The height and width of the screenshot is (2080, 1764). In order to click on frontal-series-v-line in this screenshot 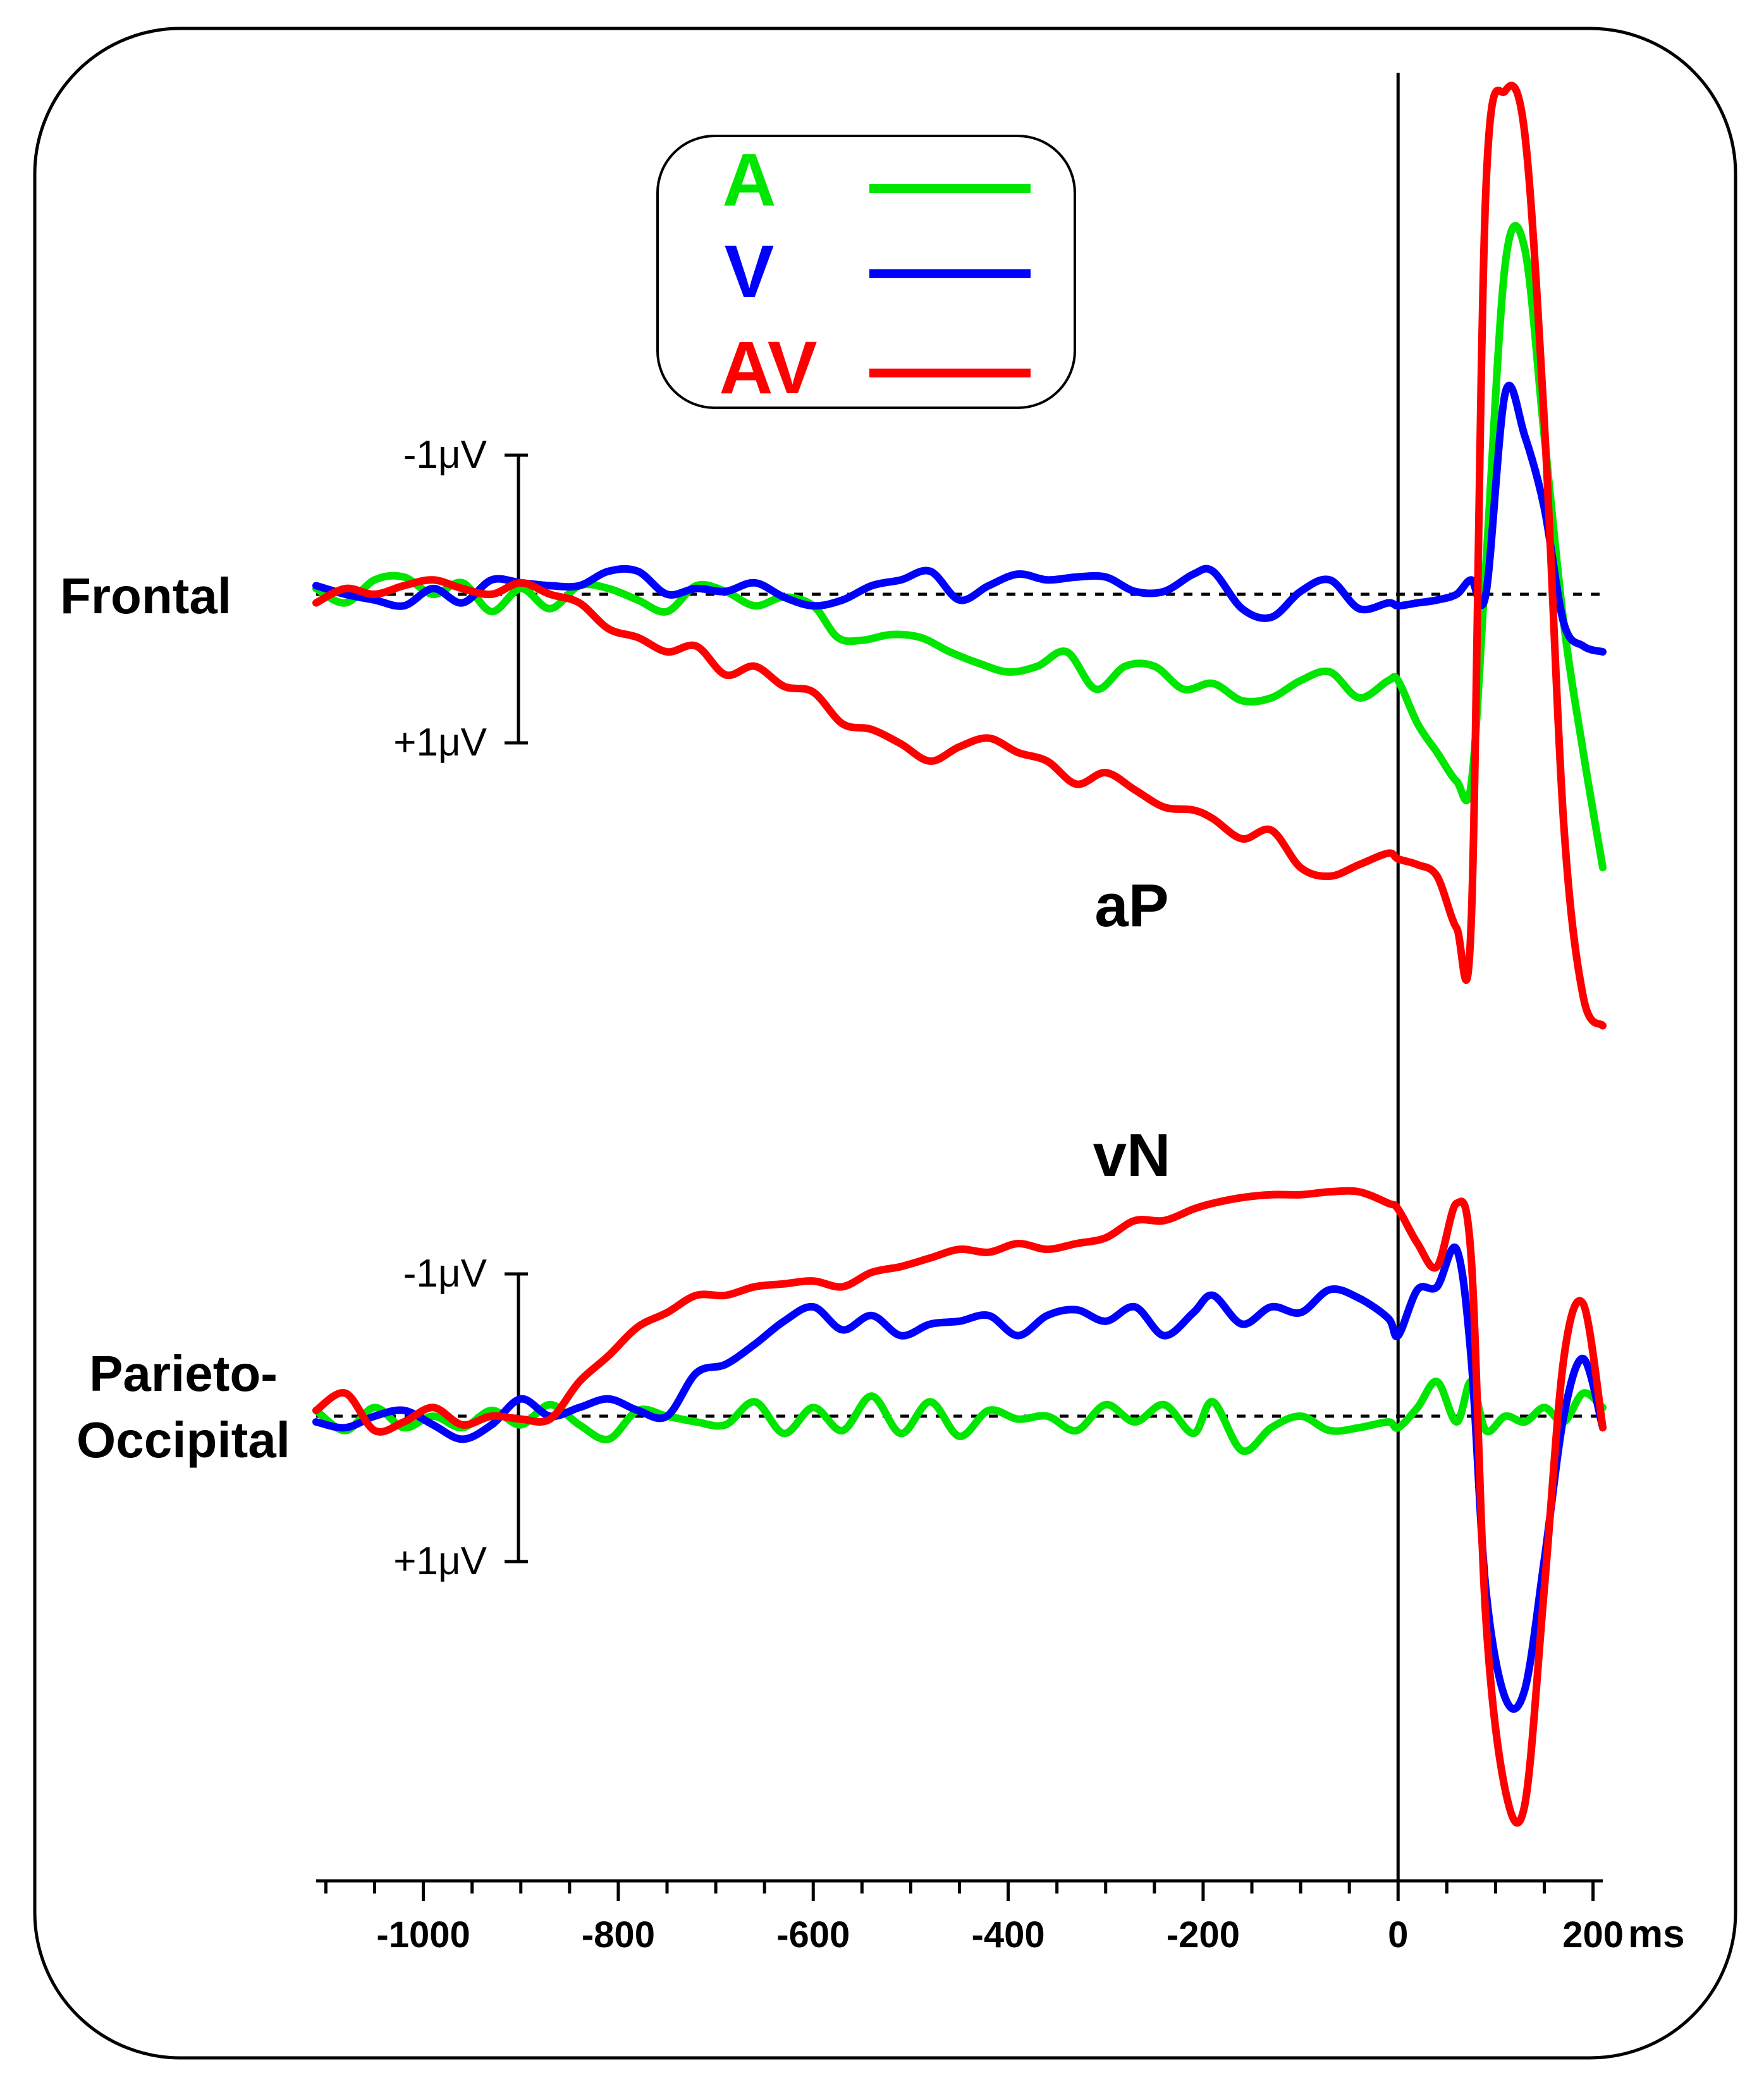, I will do `click(959, 518)`.